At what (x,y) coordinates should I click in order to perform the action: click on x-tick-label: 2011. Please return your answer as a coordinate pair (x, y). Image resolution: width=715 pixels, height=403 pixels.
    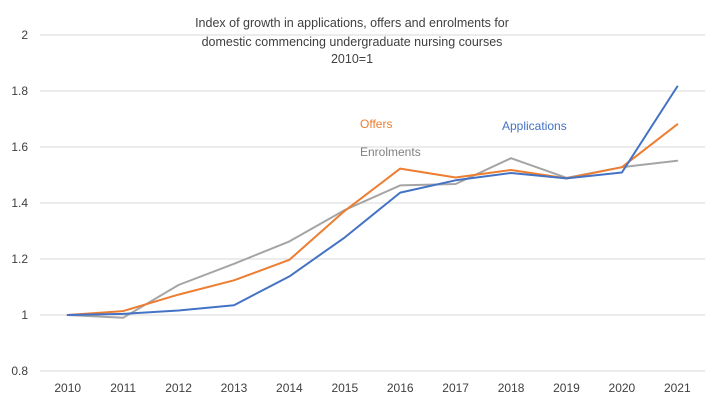
    Looking at the image, I should click on (123, 388).